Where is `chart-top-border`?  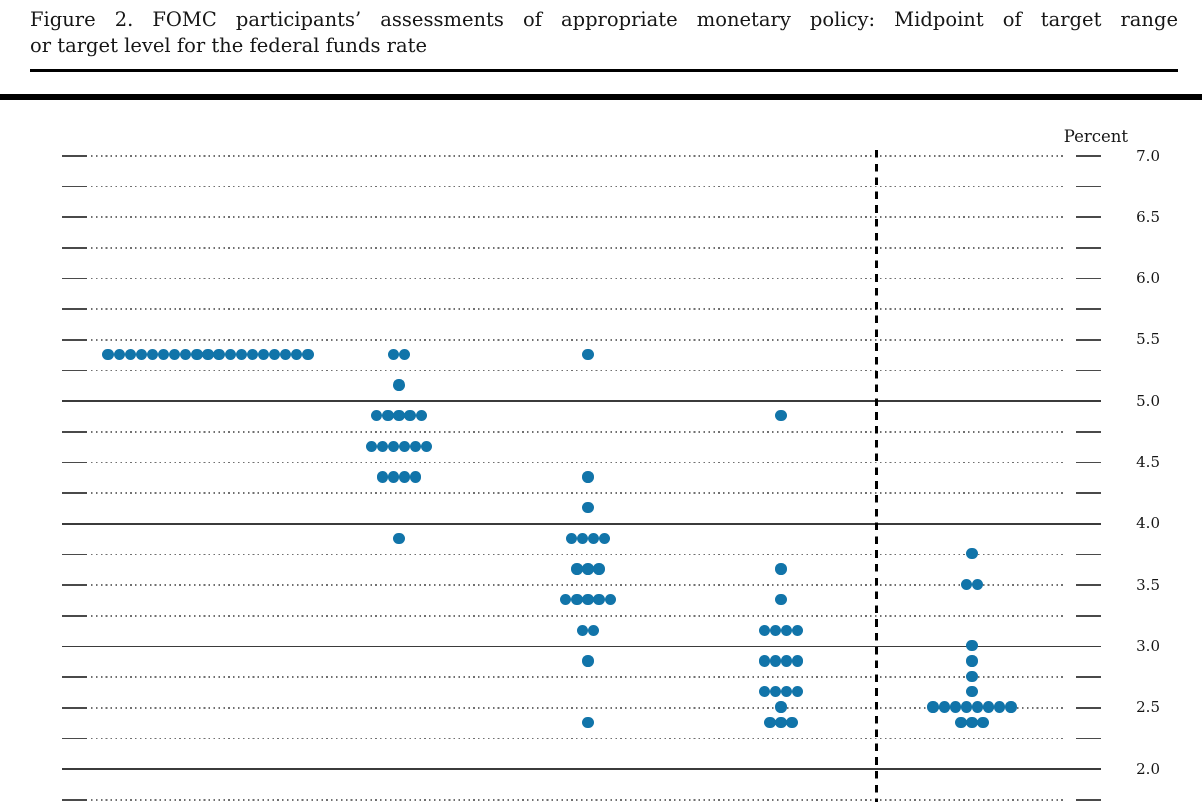
chart-top-border is located at coordinates (601, 97).